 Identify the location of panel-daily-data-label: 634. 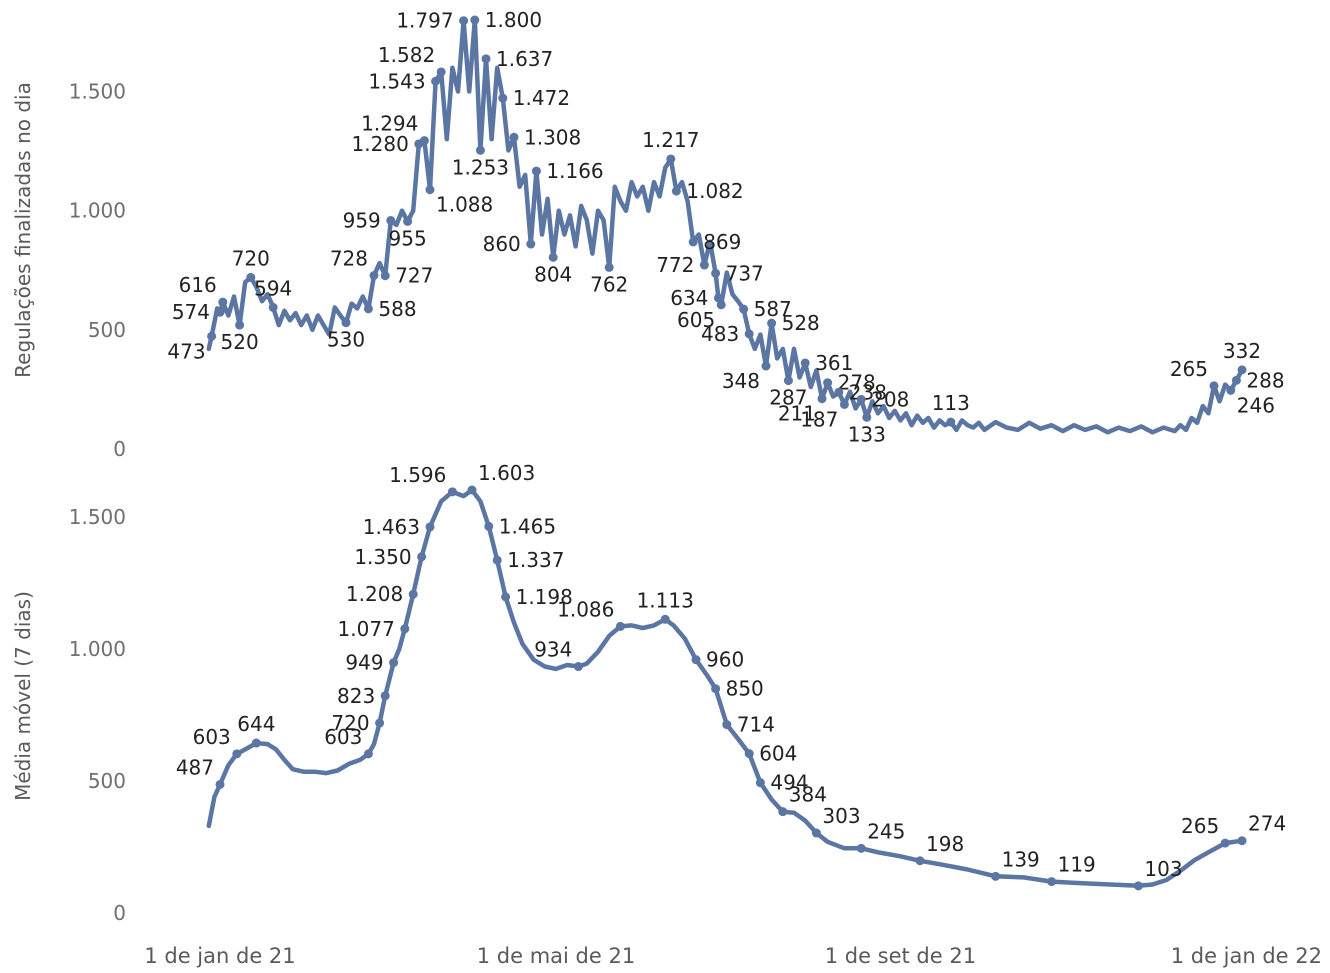
(689, 298).